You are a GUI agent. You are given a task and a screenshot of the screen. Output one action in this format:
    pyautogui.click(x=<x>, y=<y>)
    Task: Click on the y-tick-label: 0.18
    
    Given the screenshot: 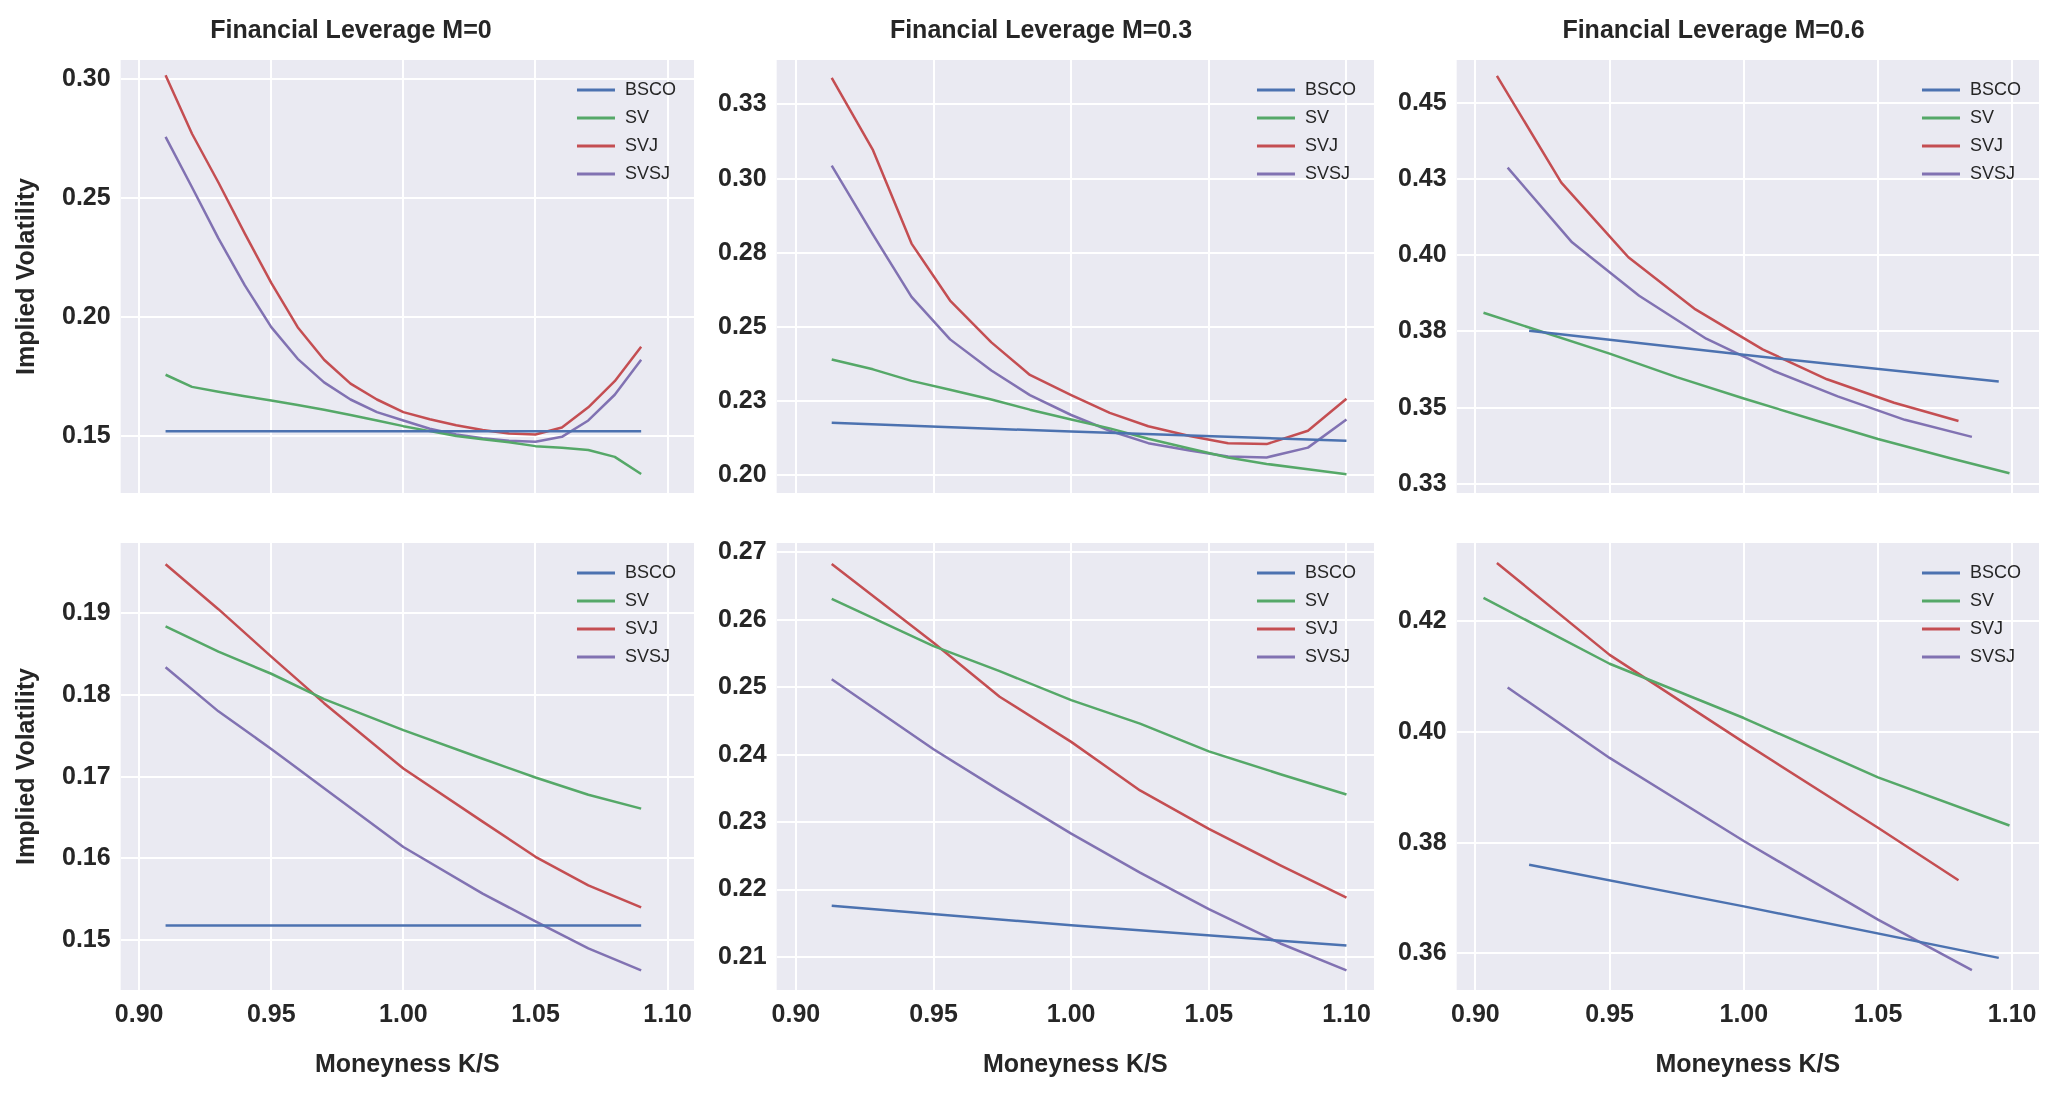 What is the action you would take?
    pyautogui.click(x=86, y=692)
    